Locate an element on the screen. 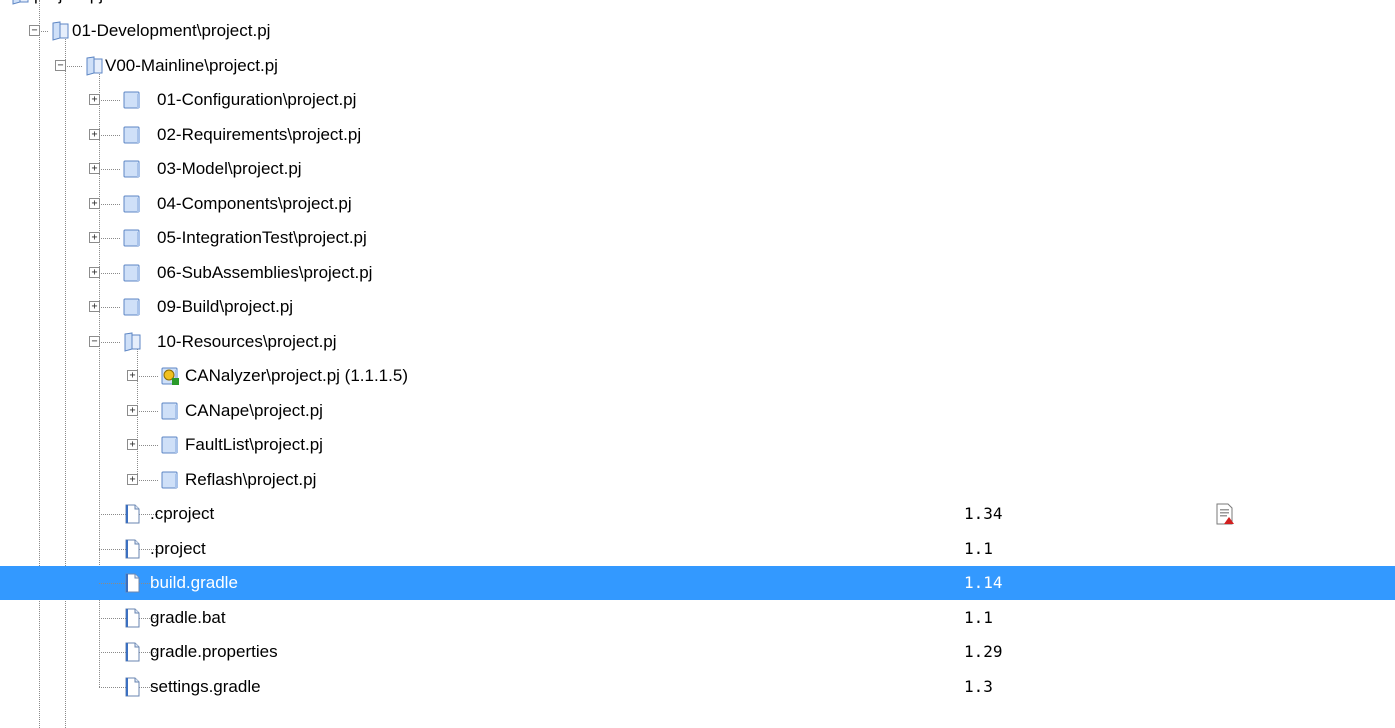 This screenshot has height=728, width=1395. file-row: gradle.bat 1.1 is located at coordinates (697, 618).